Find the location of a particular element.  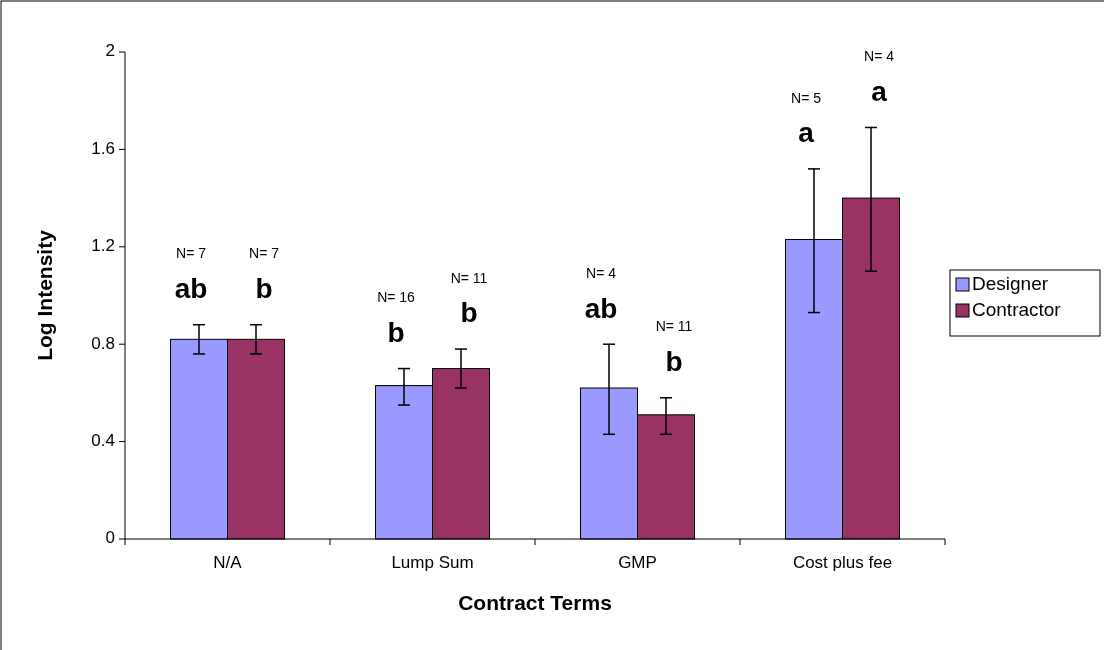

x-tick-label: Lump Sum is located at coordinates (432, 562).